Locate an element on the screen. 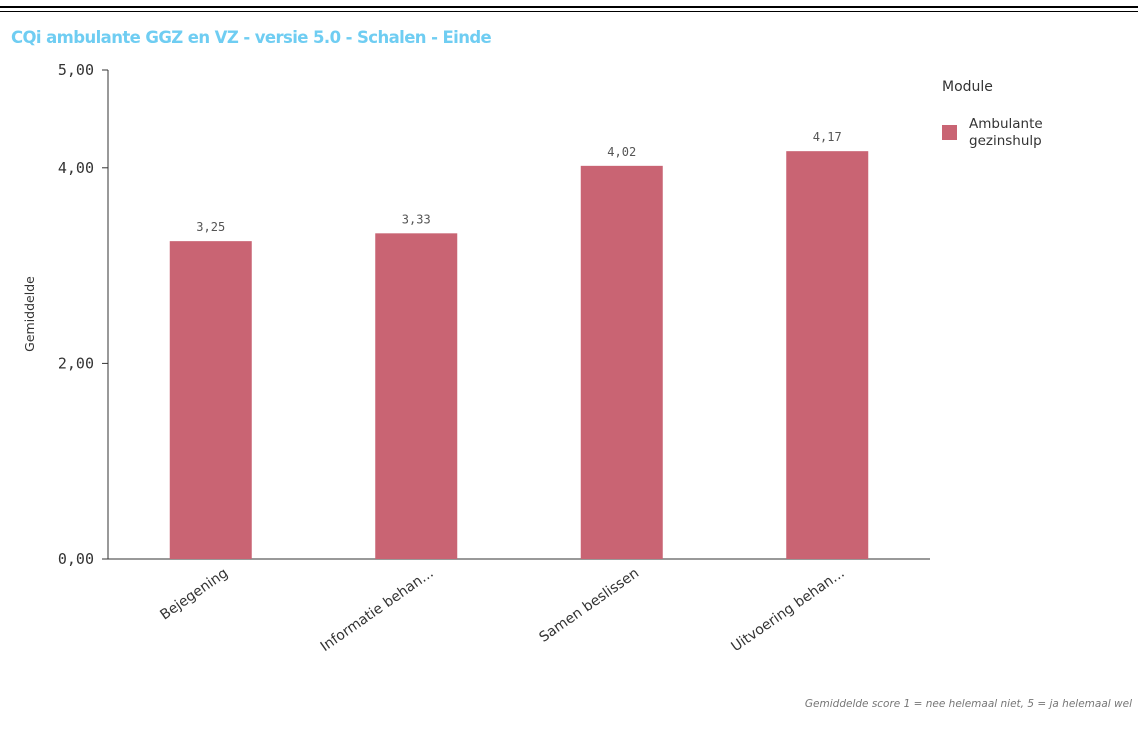 Image resolution: width=1138 pixels, height=730 pixels. bar-value-label: 3,33 is located at coordinates (416, 219).